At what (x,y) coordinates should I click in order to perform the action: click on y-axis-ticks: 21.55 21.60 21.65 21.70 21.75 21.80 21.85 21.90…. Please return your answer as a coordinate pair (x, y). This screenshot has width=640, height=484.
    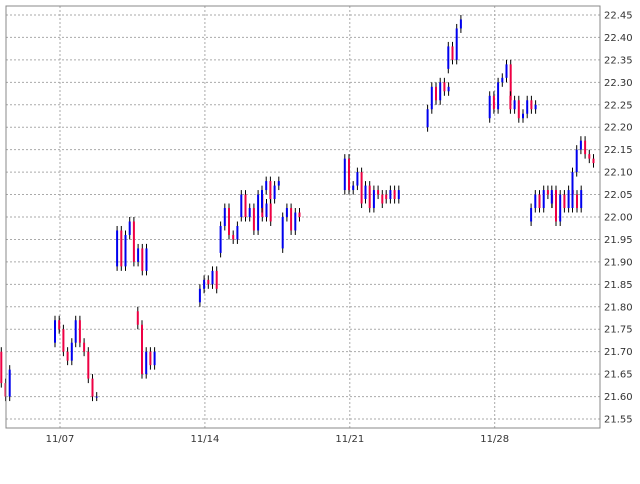
    Looking at the image, I should click on (618, 217).